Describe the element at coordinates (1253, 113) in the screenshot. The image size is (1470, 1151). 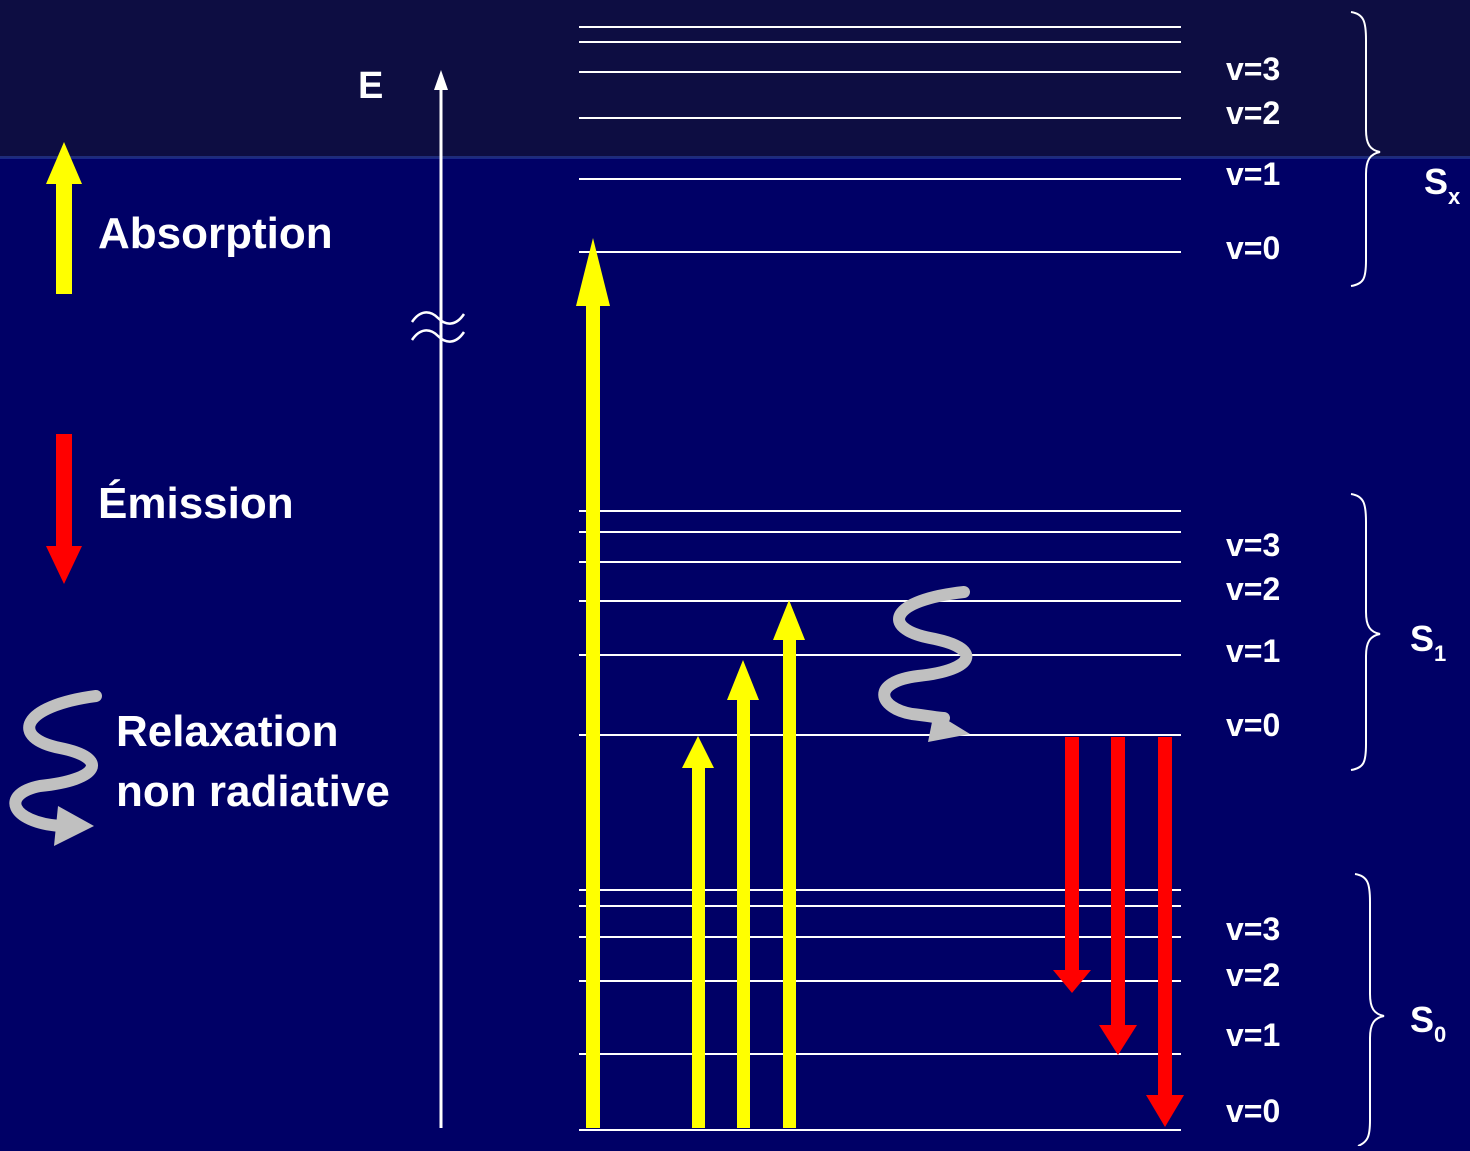
I see `sx-level-v2: v=2` at that location.